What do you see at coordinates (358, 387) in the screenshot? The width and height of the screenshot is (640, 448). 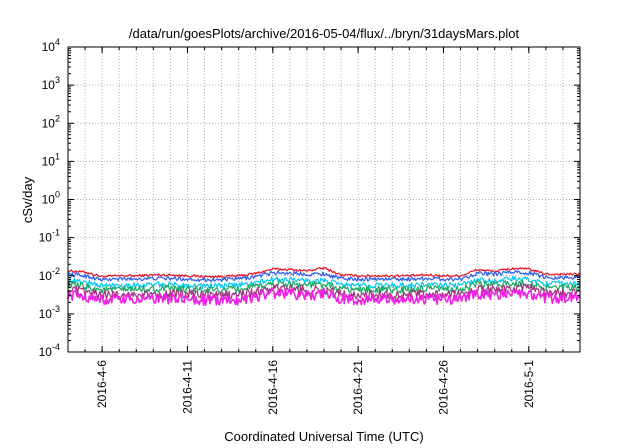 I see `x-tick-label: 2016-4-21` at bounding box center [358, 387].